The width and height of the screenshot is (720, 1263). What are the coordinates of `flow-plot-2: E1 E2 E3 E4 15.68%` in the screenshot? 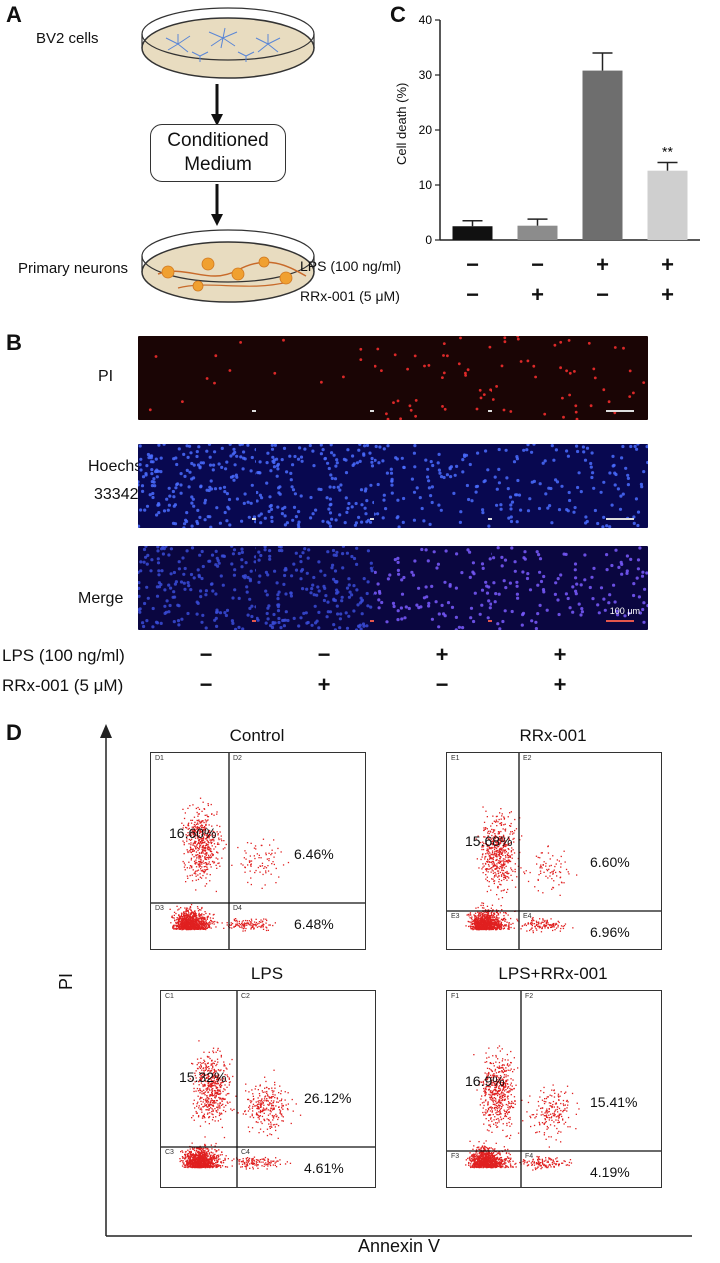 It's located at (554, 851).